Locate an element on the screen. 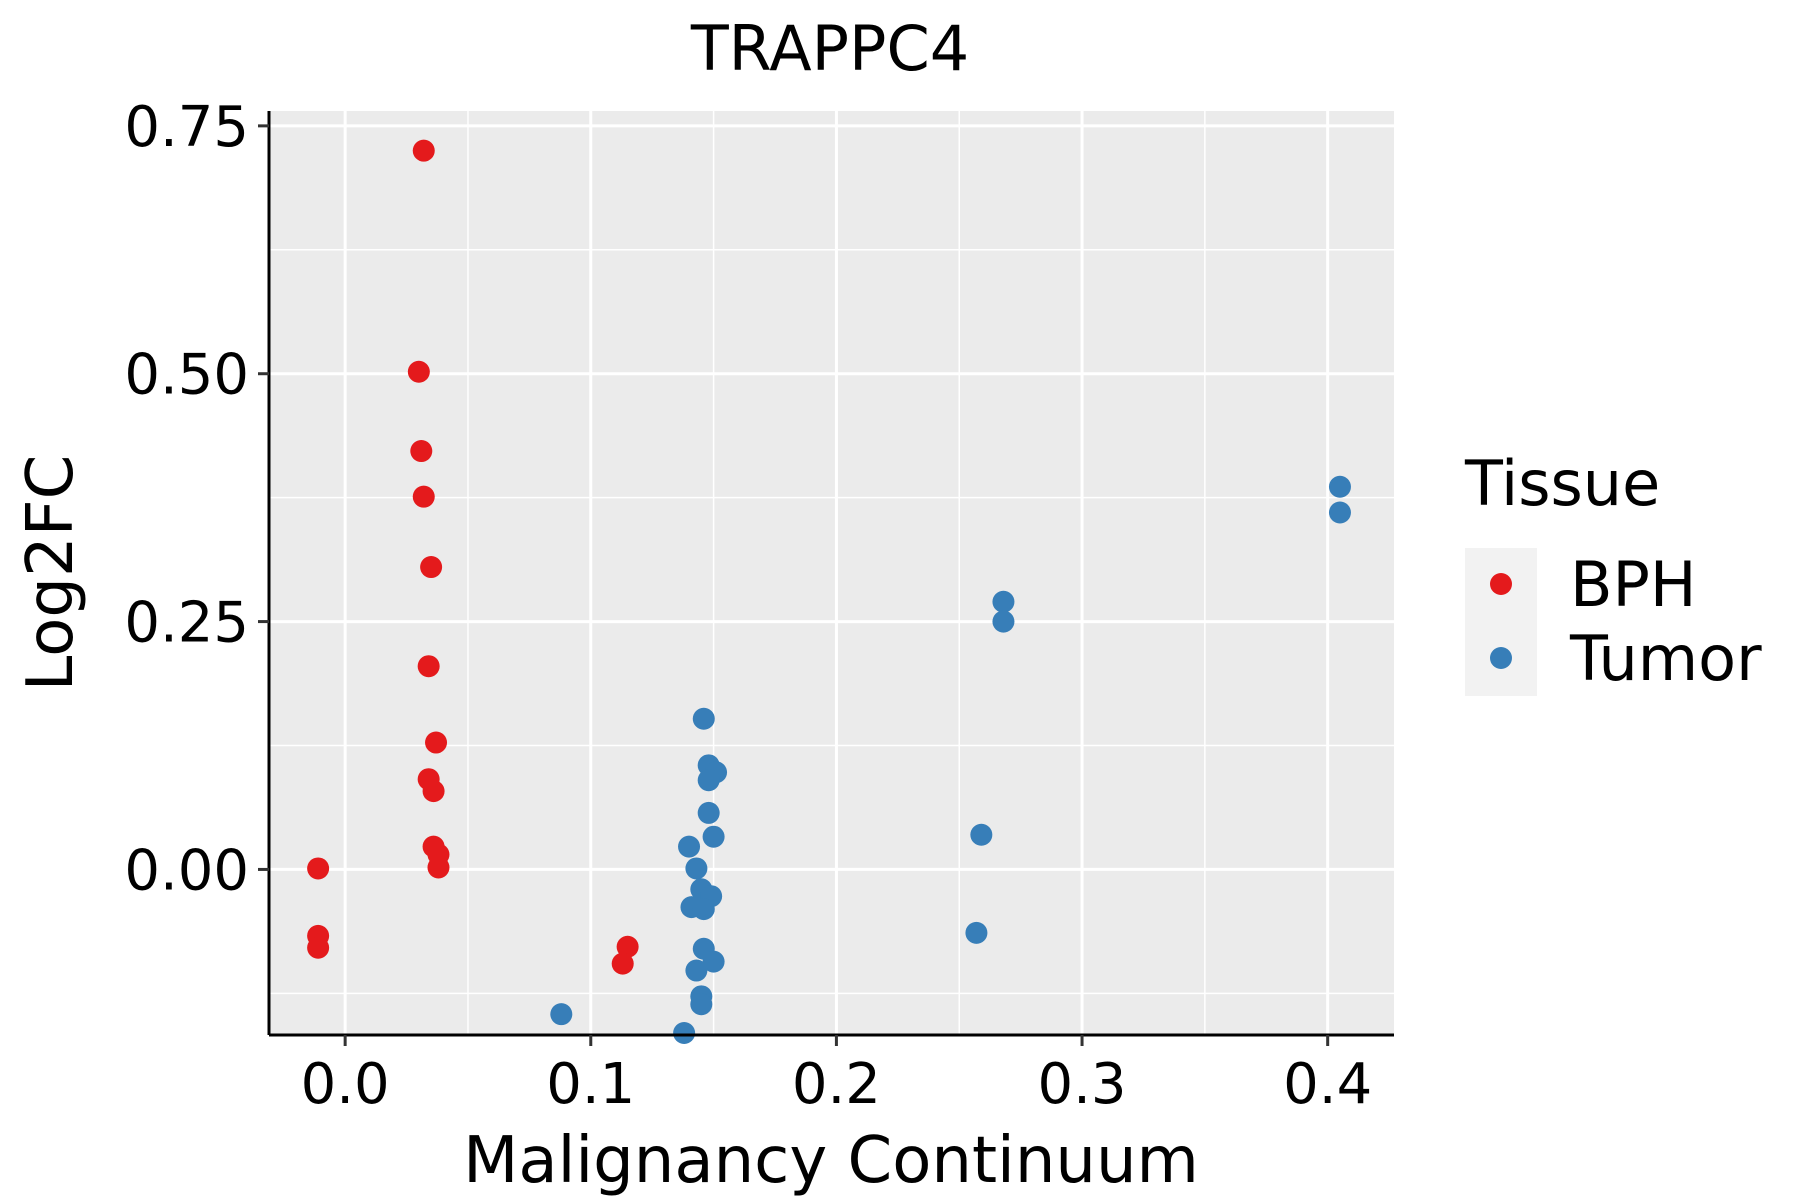 This screenshot has height=1200, width=1800. x-tick-label: 0.1 is located at coordinates (590, 1084).